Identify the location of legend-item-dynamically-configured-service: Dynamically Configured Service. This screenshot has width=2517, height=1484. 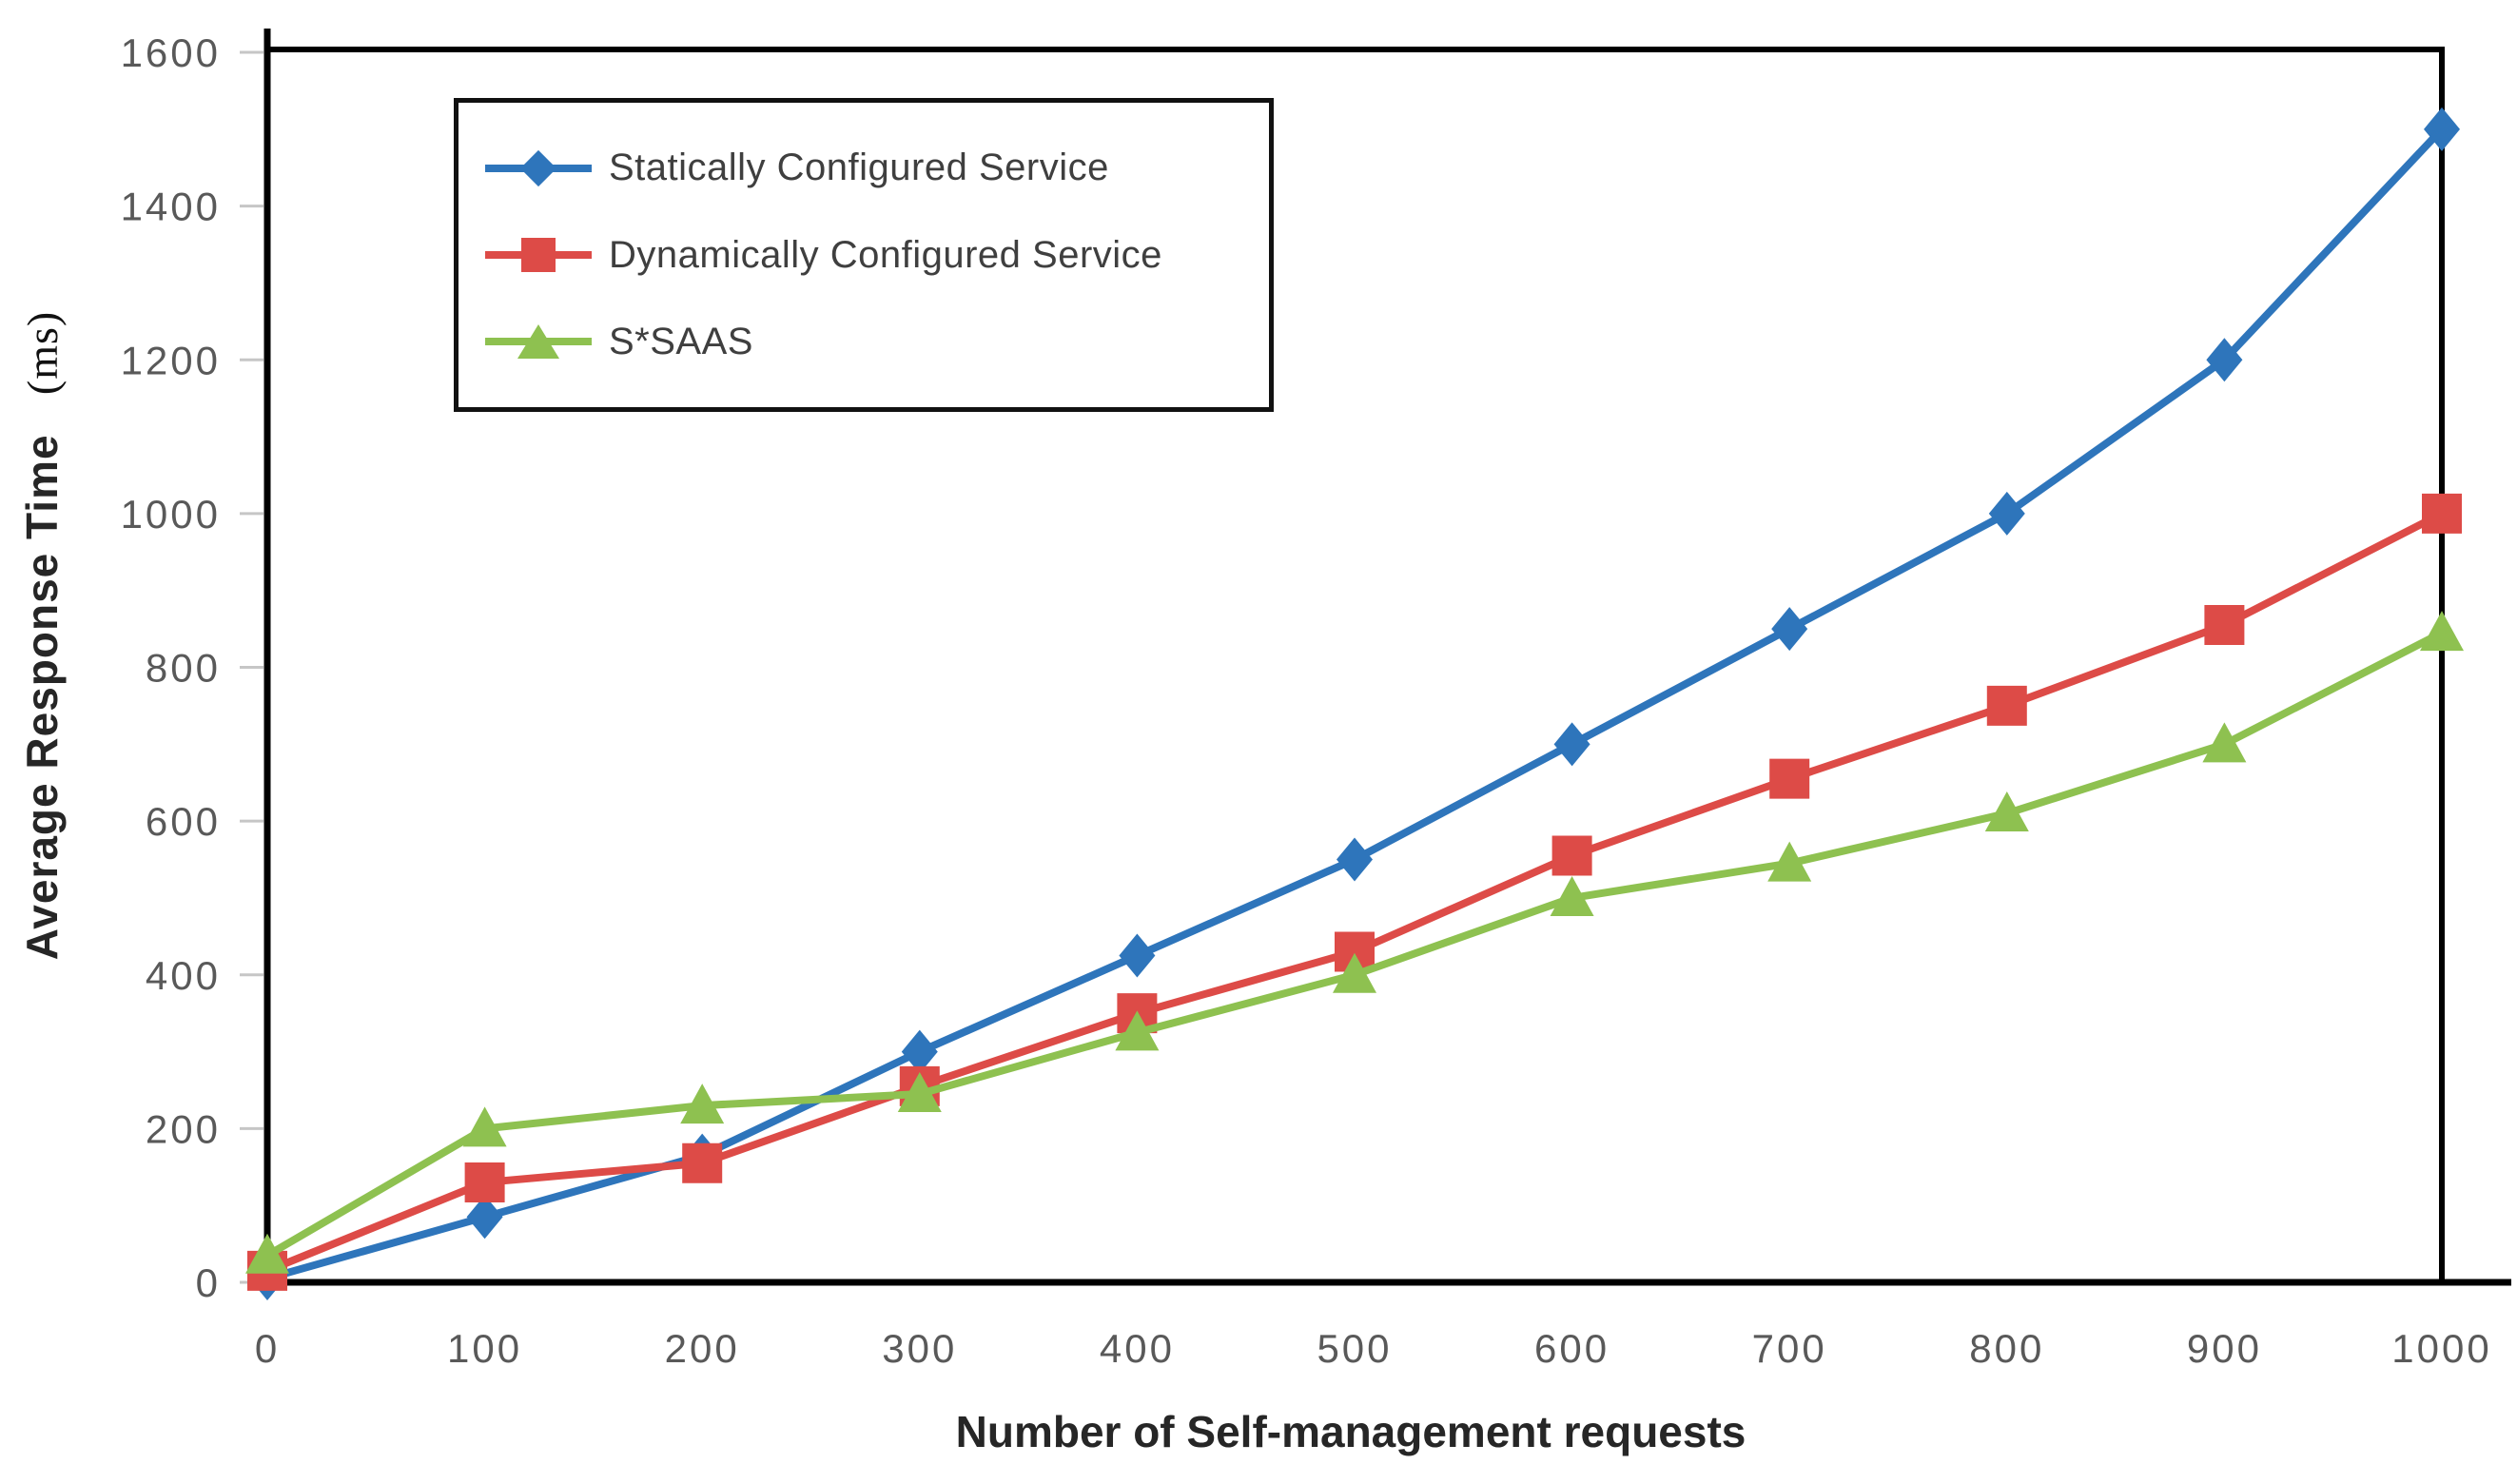
(877, 255).